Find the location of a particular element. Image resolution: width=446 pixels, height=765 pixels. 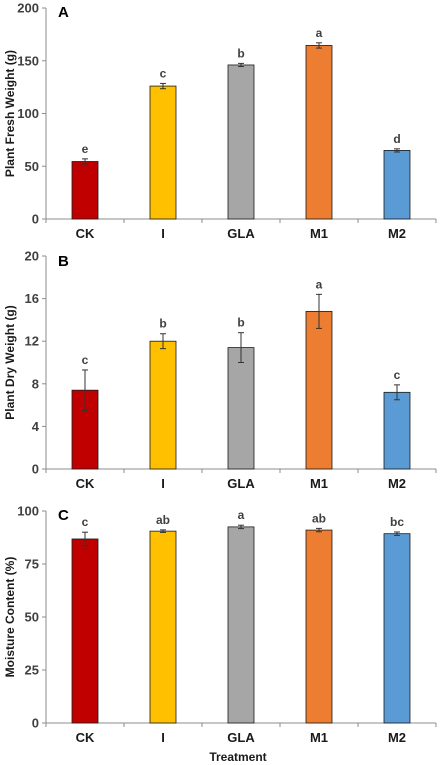

significance-letter: bc is located at coordinates (397, 522).